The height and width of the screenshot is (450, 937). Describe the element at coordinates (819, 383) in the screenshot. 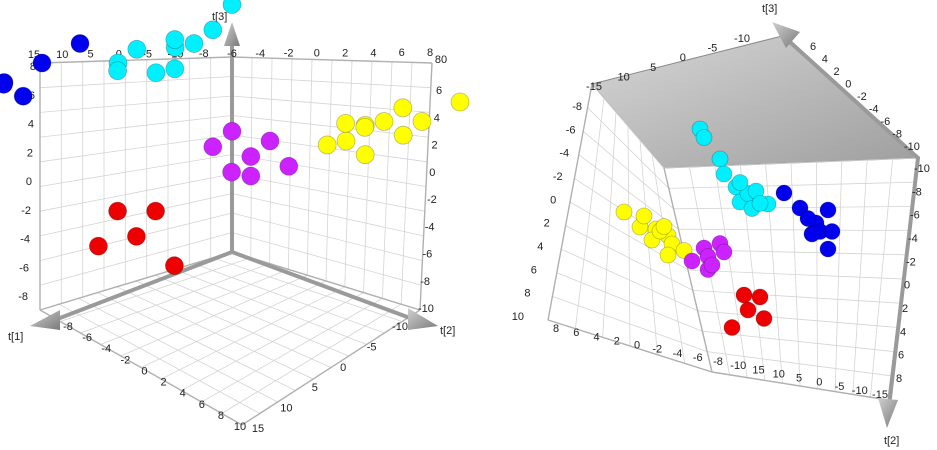

I see `right-bottom-tick-label: 0` at that location.